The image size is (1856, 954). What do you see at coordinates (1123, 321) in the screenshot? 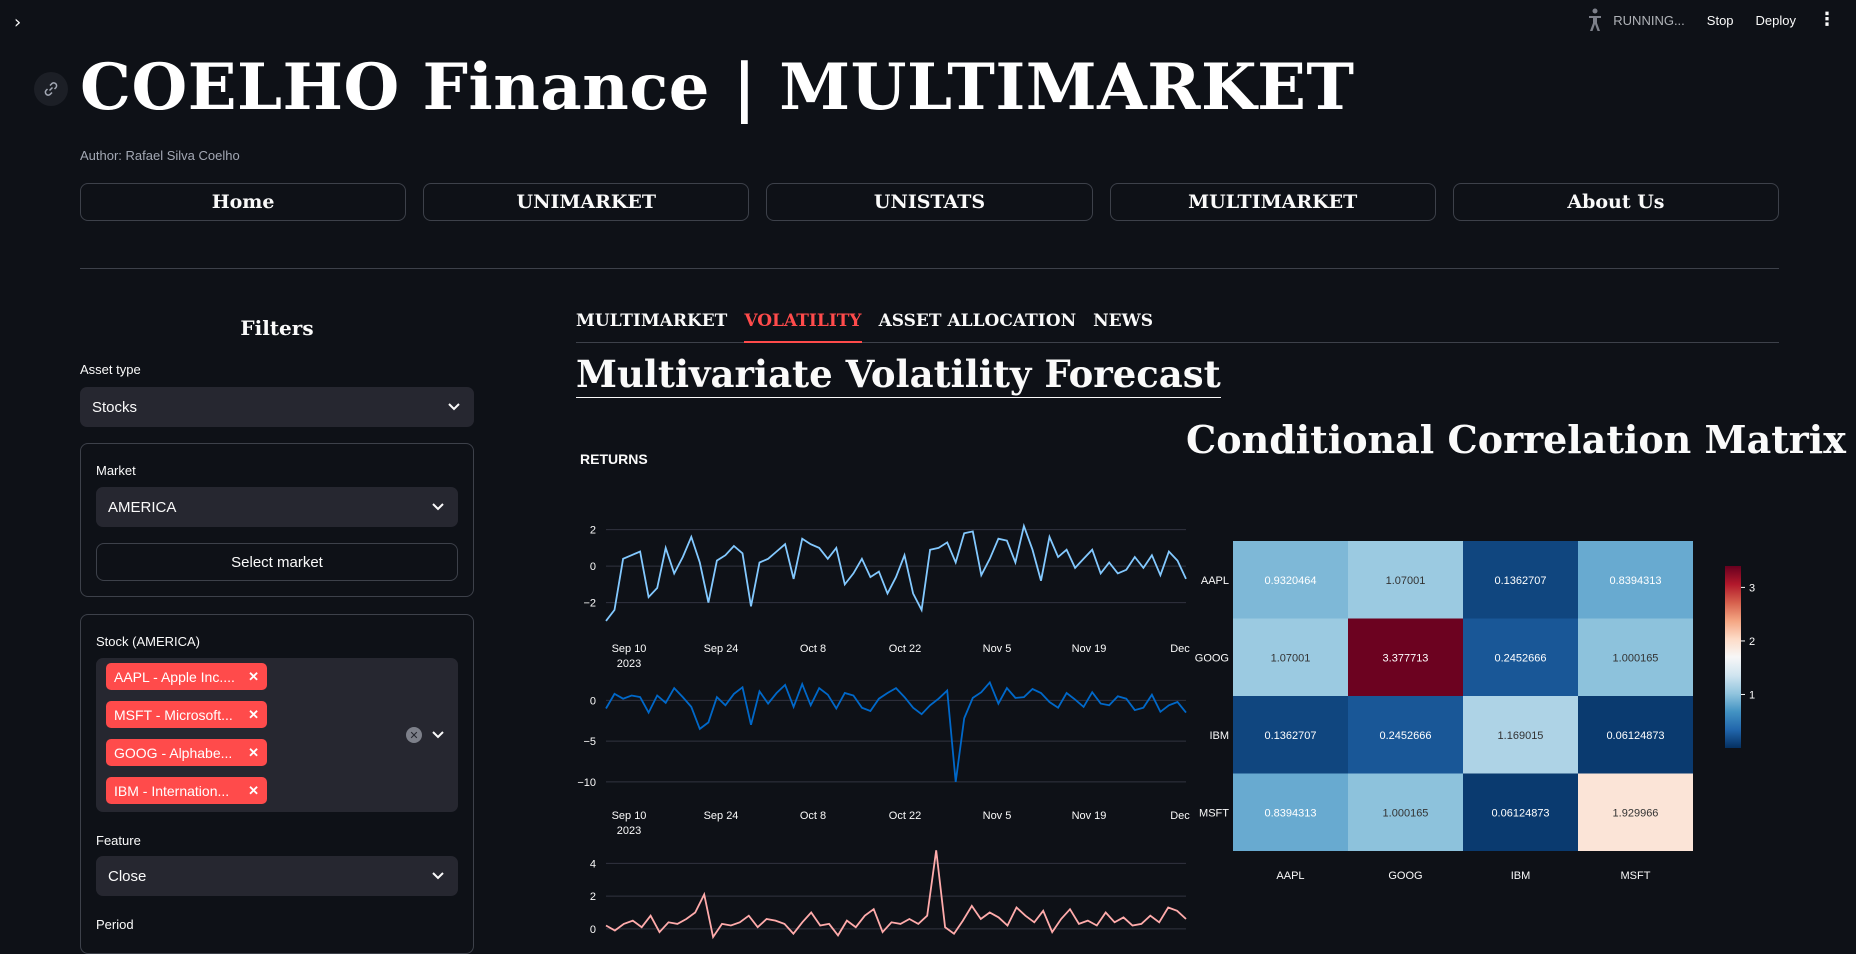
I see `tab-news: NEWS` at bounding box center [1123, 321].